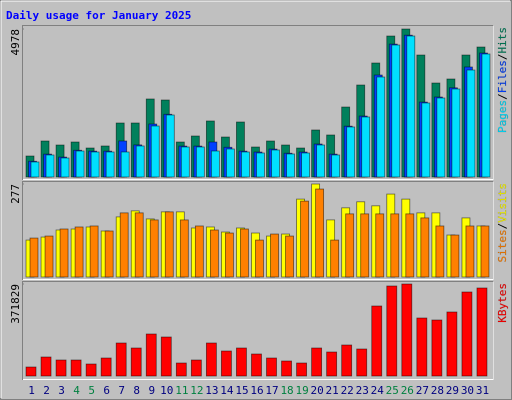 The height and width of the screenshot is (400, 512). Describe the element at coordinates (502, 245) in the screenshot. I see `legend-entry: Sites` at that location.